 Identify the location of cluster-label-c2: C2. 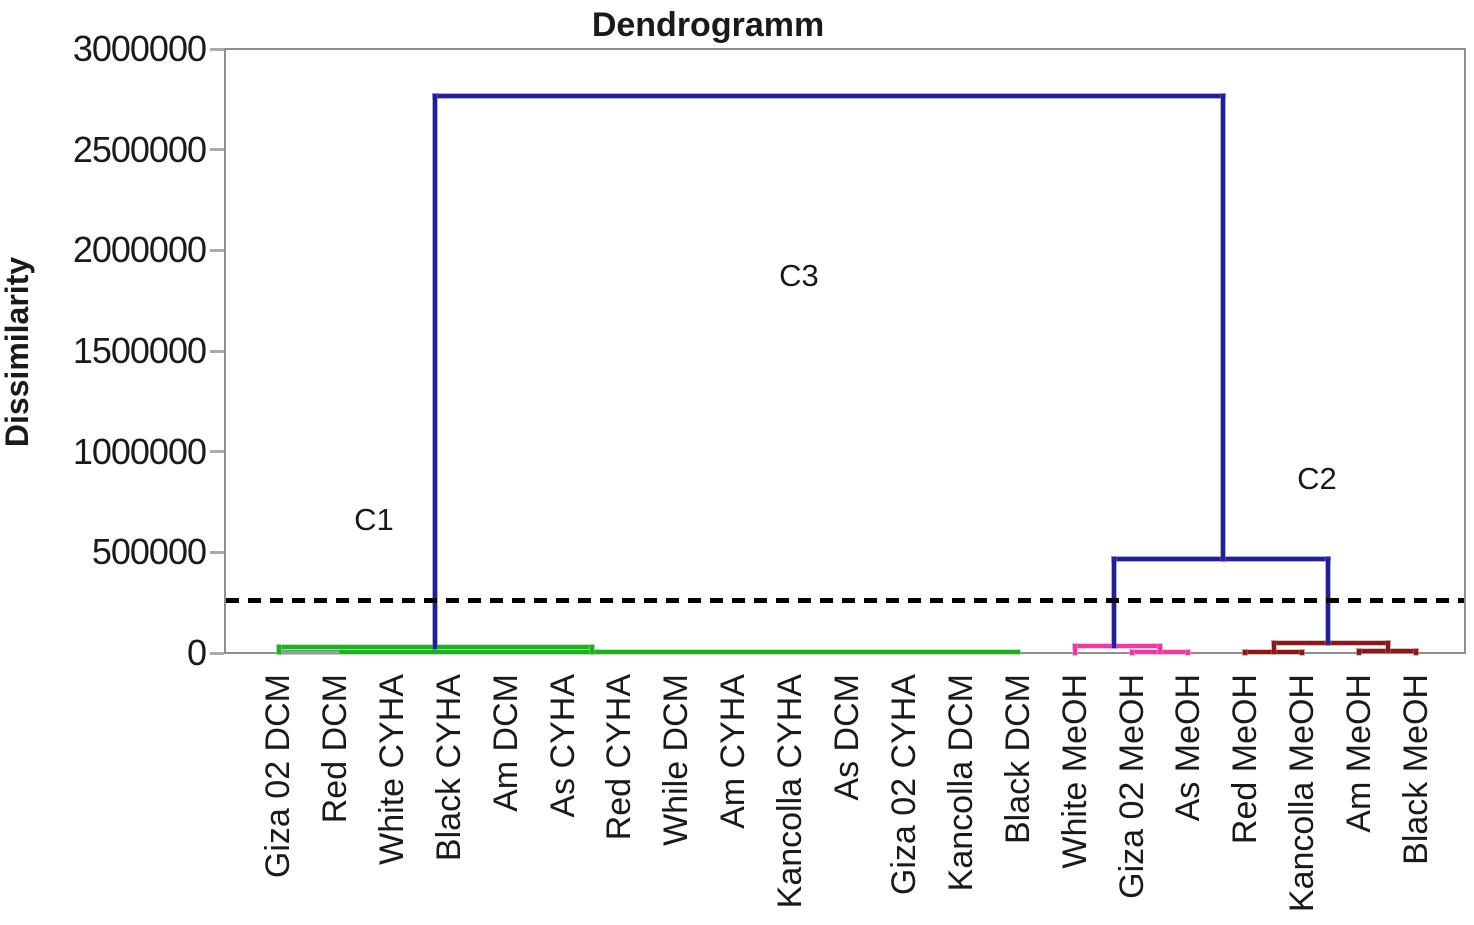
(1317, 478).